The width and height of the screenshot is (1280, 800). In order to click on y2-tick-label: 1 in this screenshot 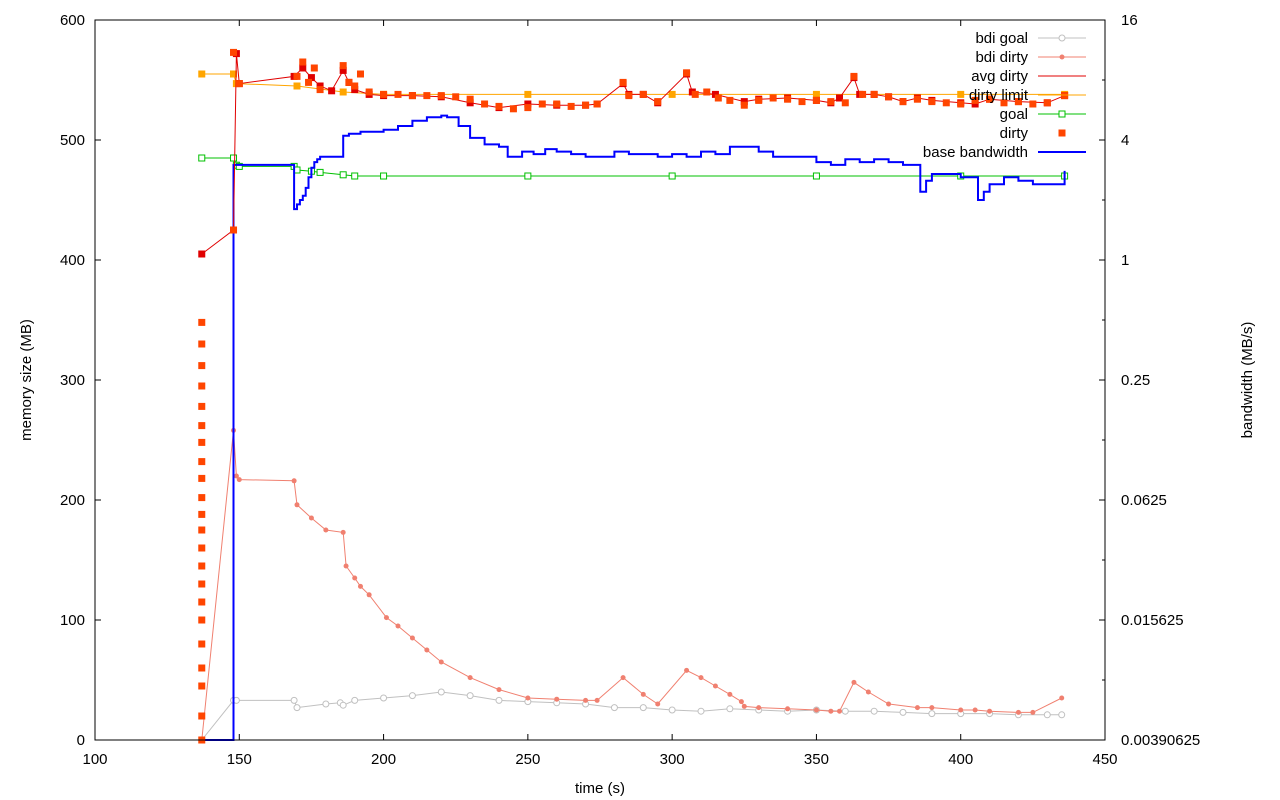, I will do `click(1125, 260)`.